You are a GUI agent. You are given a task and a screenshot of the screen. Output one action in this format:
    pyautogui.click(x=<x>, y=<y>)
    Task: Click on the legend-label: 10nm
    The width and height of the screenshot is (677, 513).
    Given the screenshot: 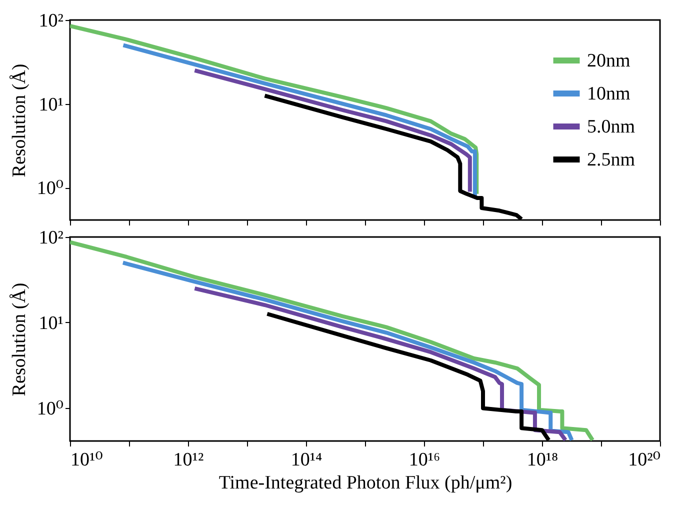 What is the action you would take?
    pyautogui.click(x=608, y=94)
    